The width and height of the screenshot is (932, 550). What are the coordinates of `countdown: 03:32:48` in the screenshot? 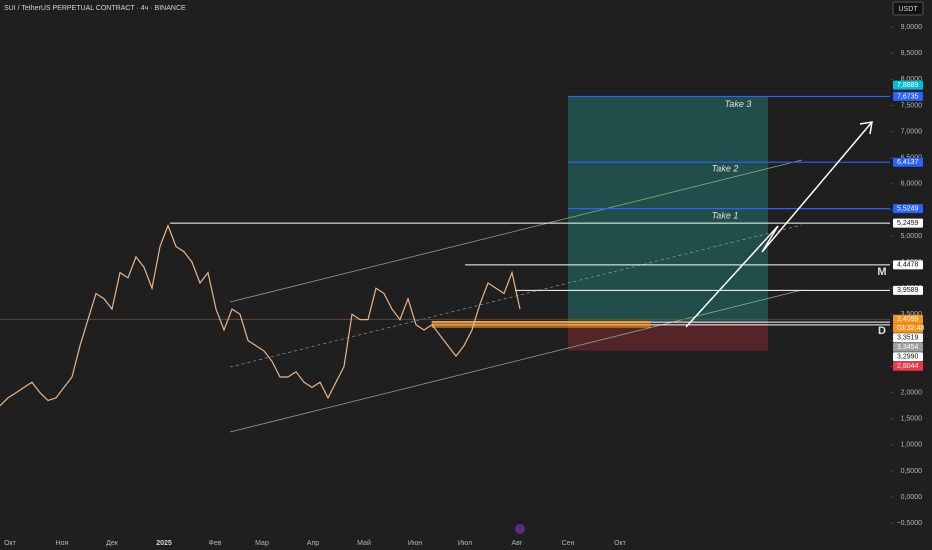 It's located at (910, 328).